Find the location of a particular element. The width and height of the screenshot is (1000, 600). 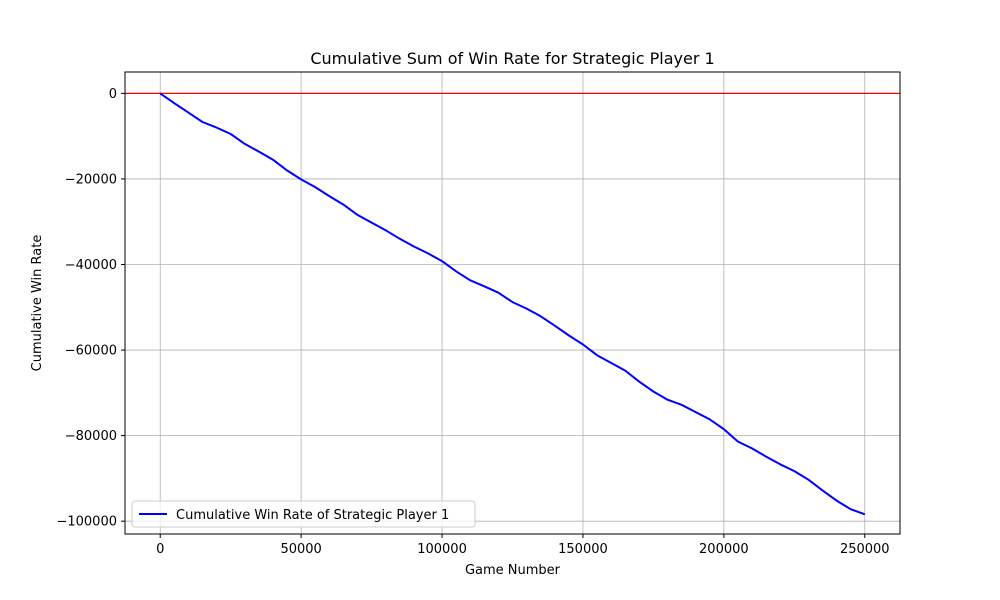

y-tick-label: −60000 is located at coordinates (91, 351).